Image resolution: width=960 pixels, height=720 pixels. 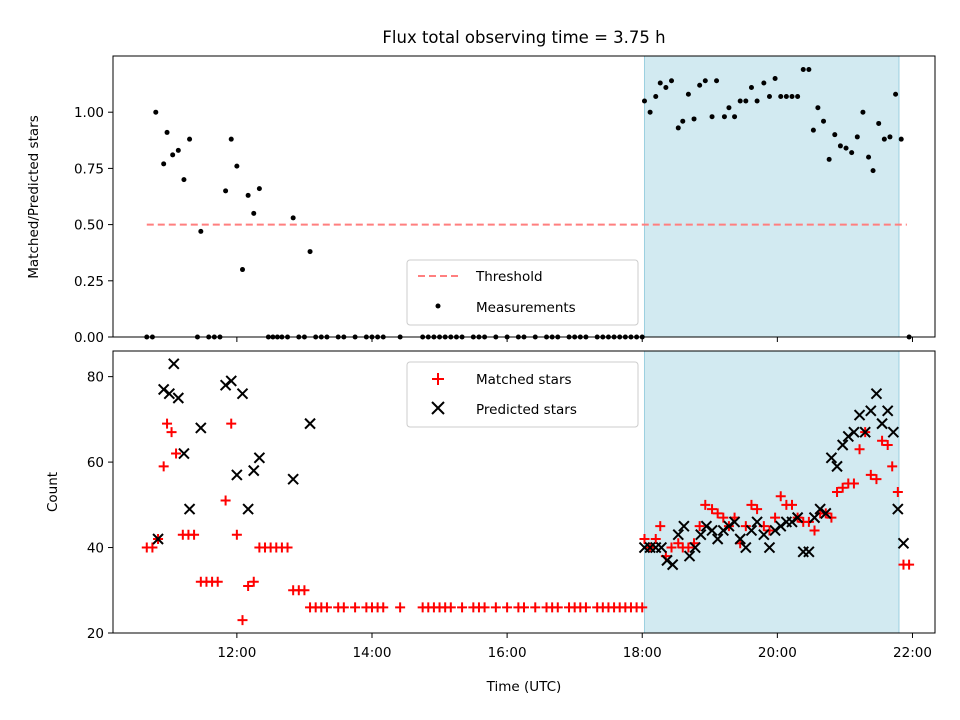 I want to click on ratio-legend-box, so click(x=522, y=292).